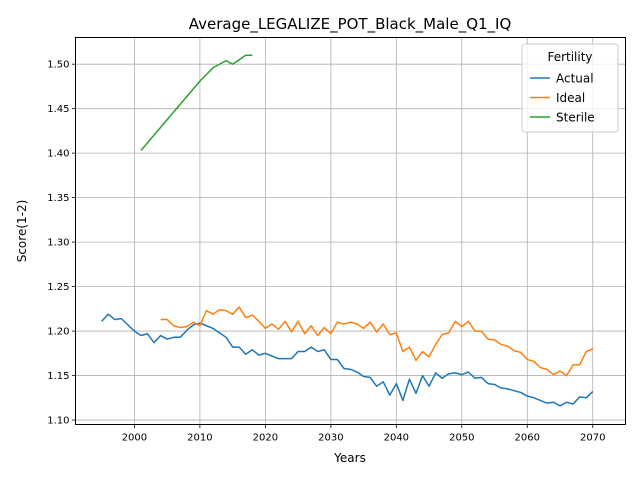  What do you see at coordinates (575, 79) in the screenshot?
I see `legend-label-actual: Actual` at bounding box center [575, 79].